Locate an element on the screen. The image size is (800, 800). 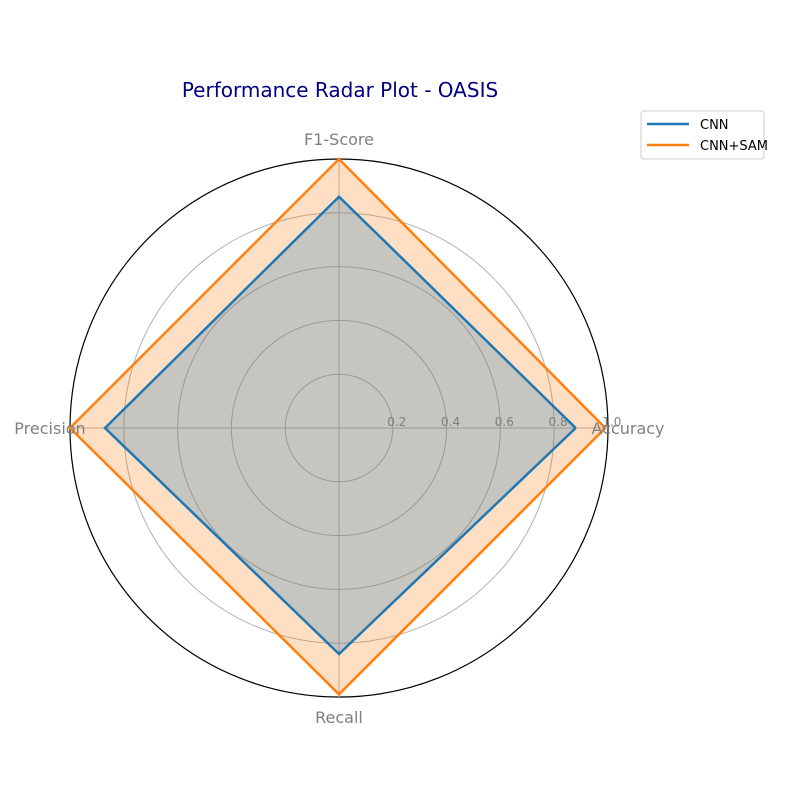
chart-title: Performance Radar Plot - OASIS is located at coordinates (340, 90).